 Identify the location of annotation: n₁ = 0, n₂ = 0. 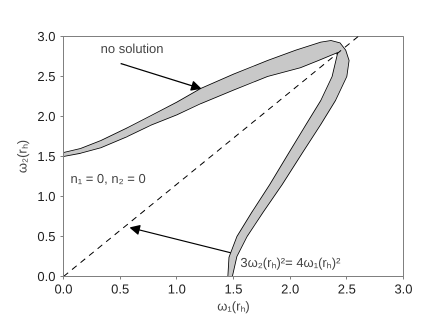
(108, 178).